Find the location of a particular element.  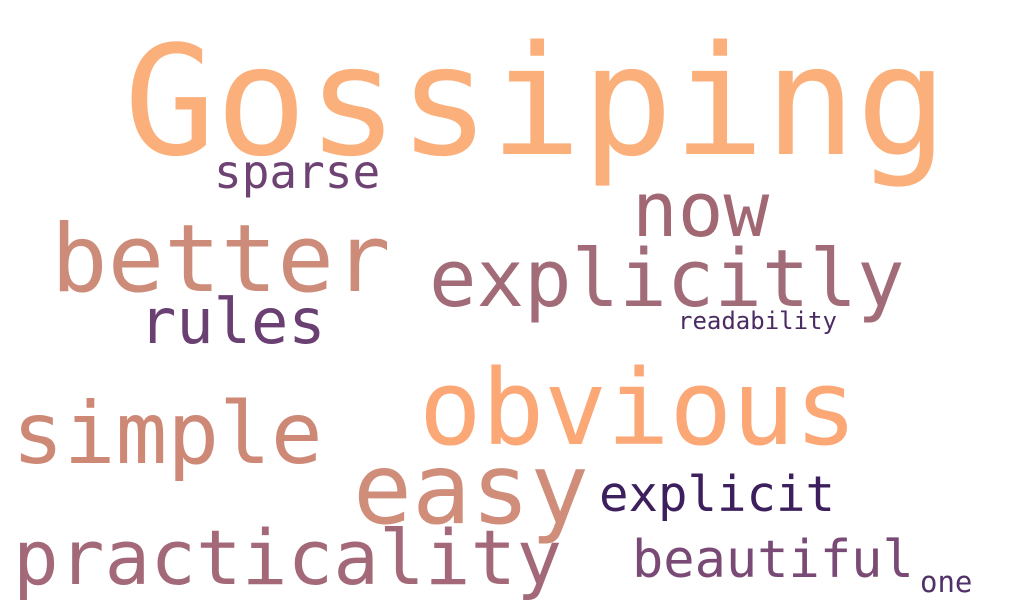

word-practicality: practicality is located at coordinates (288, 557).